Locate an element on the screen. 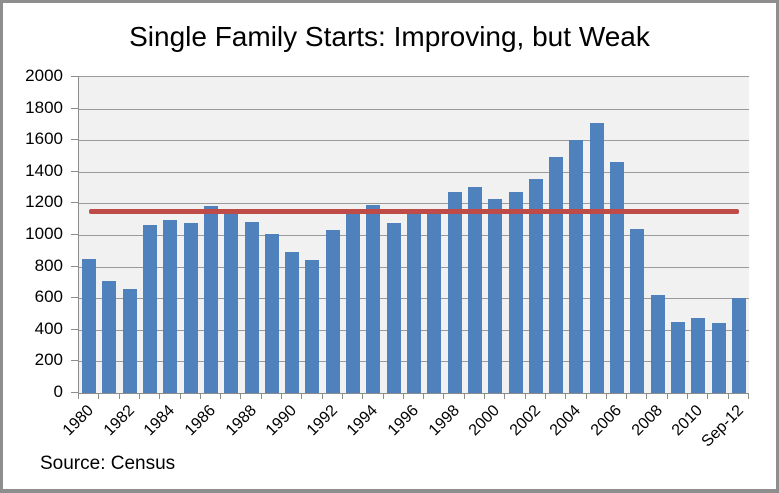 This screenshot has width=779, height=493. y-axis-label: 1400 is located at coordinates (44, 170).